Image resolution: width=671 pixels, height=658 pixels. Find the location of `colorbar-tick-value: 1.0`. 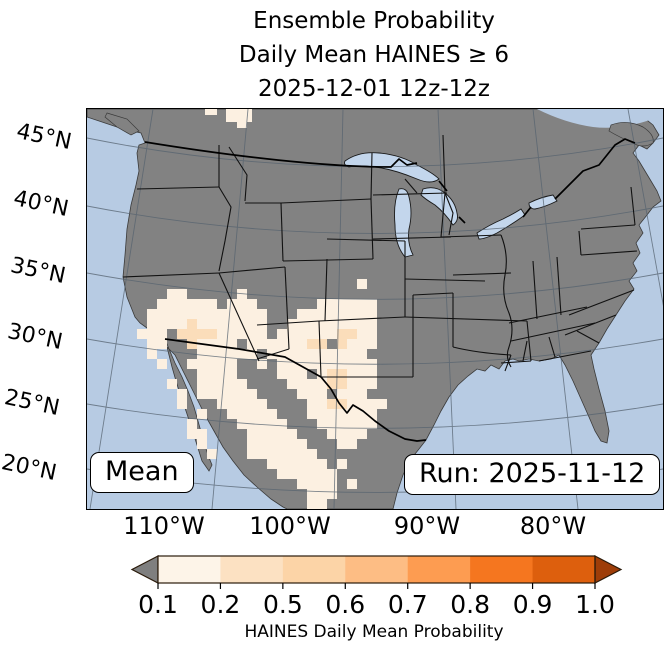

colorbar-tick-value: 1.0 is located at coordinates (595, 604).